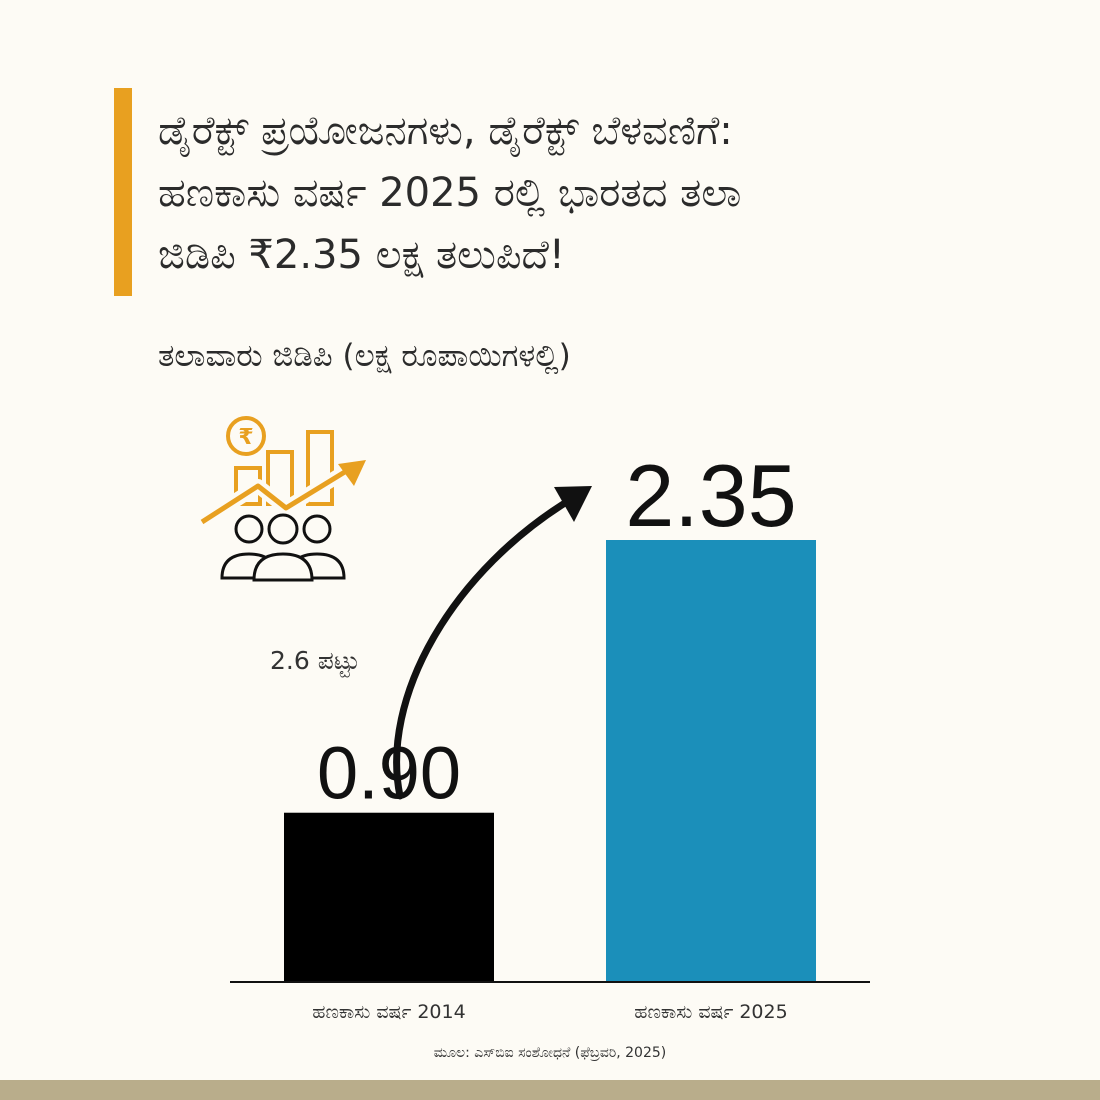 The height and width of the screenshot is (1100, 1100). What do you see at coordinates (550, 1053) in the screenshot?
I see `source-note: ಮೂಲ: ಎಸ್‌ಬಿಐ ಸಂಶೋಧನೆ (ಫೆಬ್ರವರಿ, 2025)` at bounding box center [550, 1053].